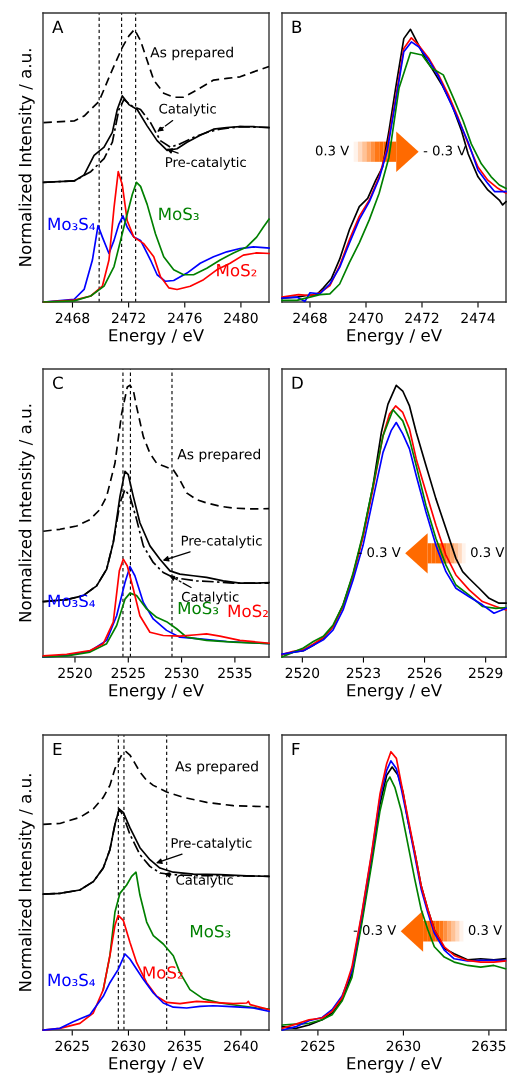  What do you see at coordinates (206, 163) in the screenshot?
I see `legend-label: Pre-catalytic` at bounding box center [206, 163].